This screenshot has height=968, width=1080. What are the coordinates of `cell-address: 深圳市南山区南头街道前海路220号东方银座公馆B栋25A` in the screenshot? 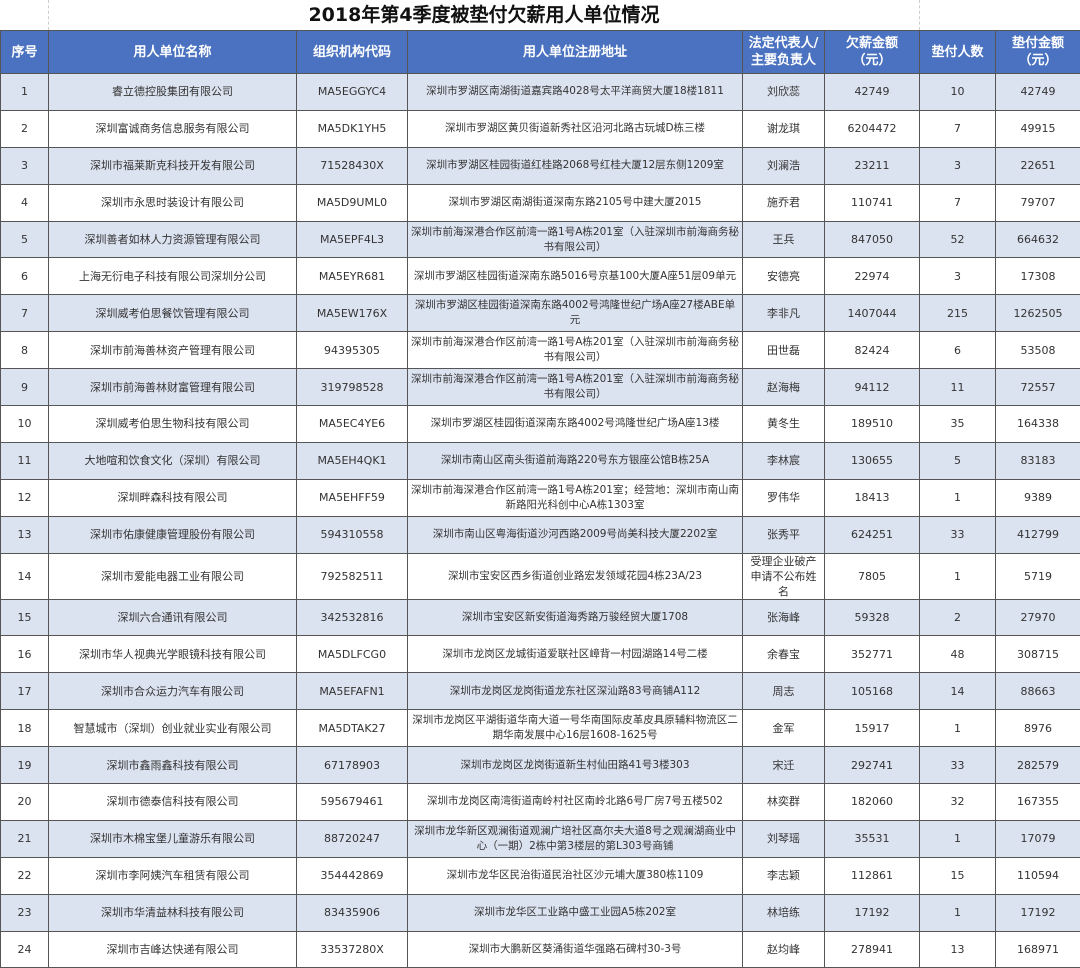 It's located at (575, 460).